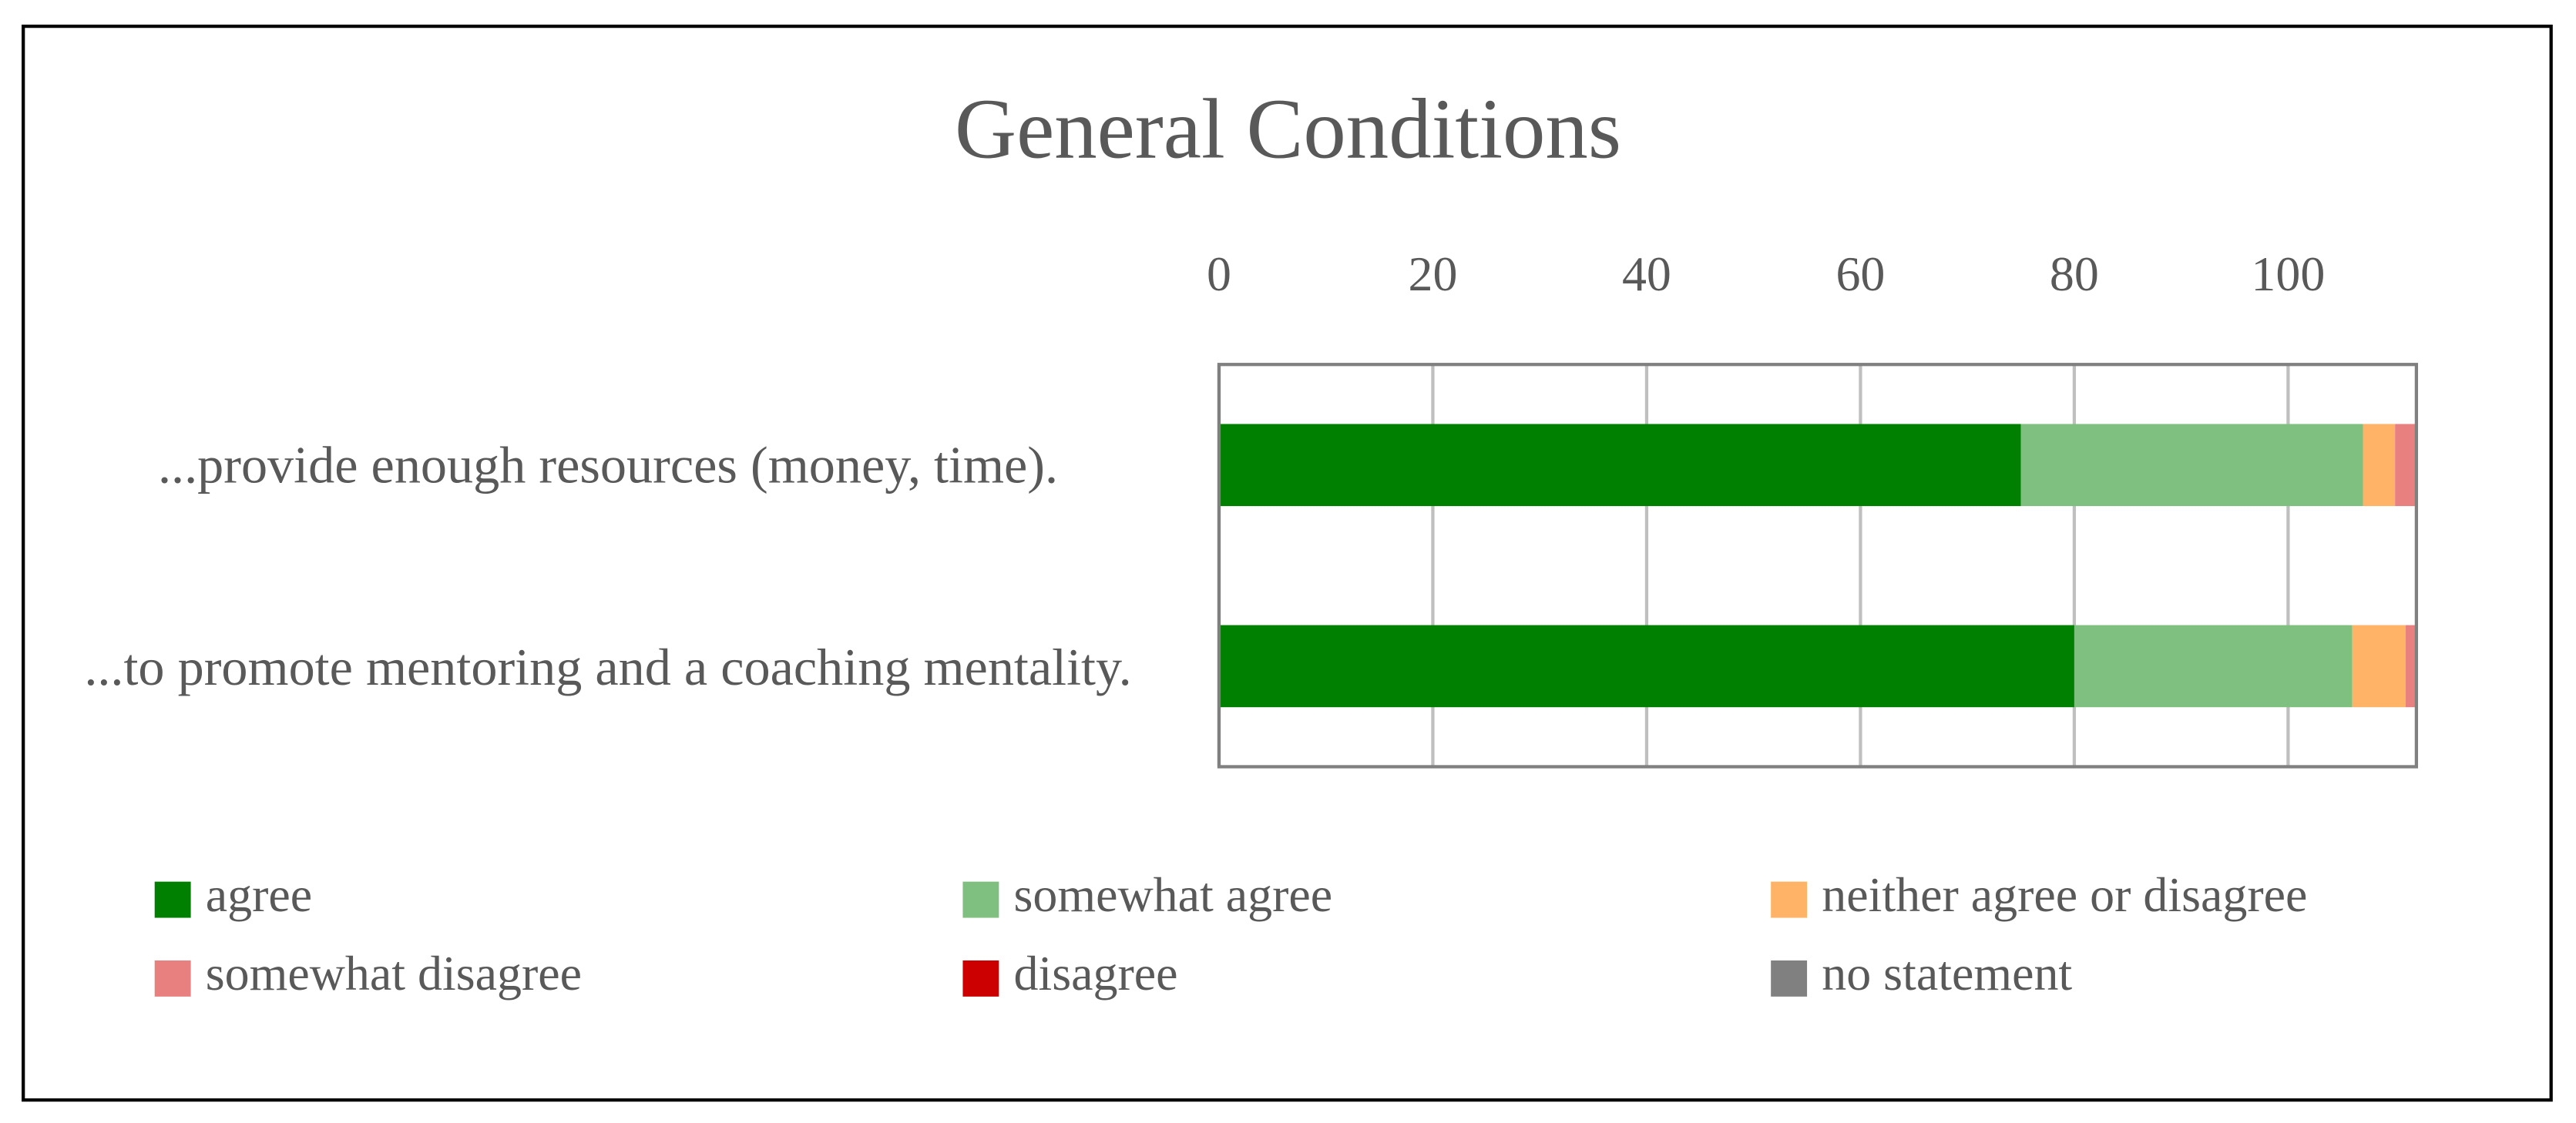  I want to click on legend-label: somewhat disagree, so click(394, 973).